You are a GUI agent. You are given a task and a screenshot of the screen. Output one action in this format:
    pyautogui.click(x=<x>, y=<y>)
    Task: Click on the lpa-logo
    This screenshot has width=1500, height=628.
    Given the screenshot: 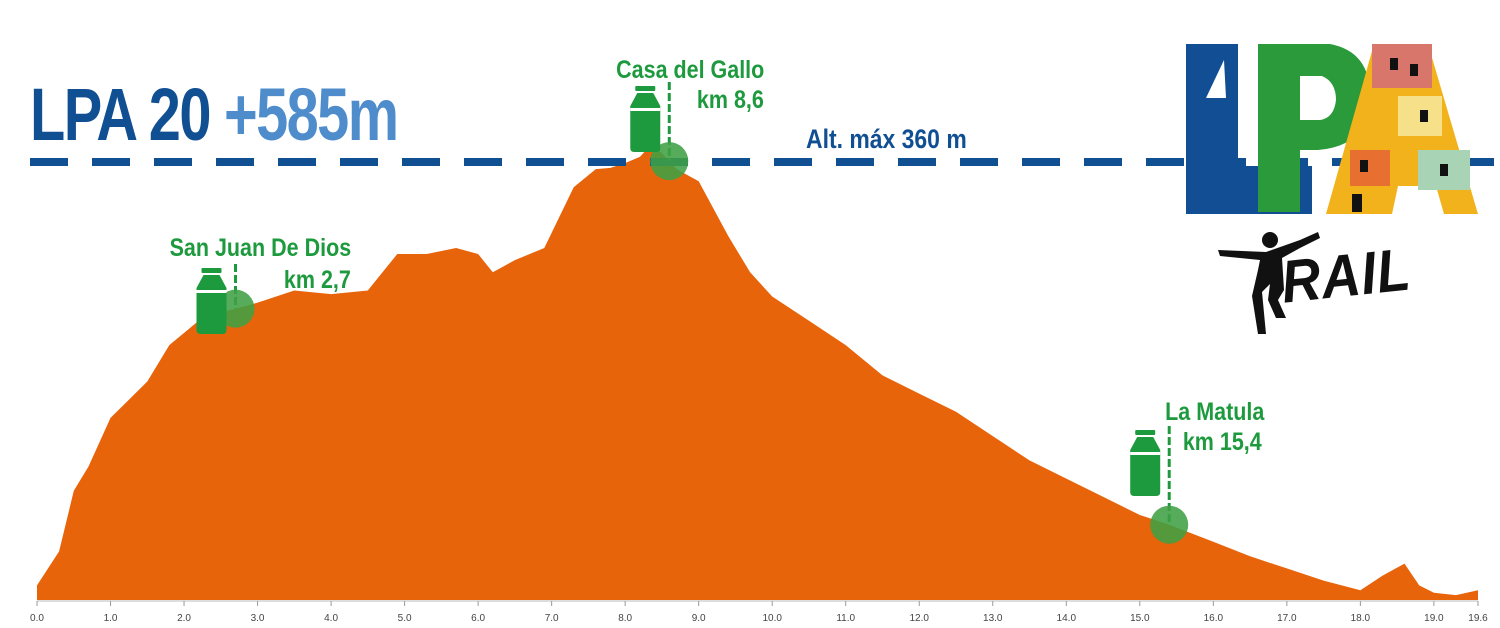 What is the action you would take?
    pyautogui.click(x=1332, y=129)
    